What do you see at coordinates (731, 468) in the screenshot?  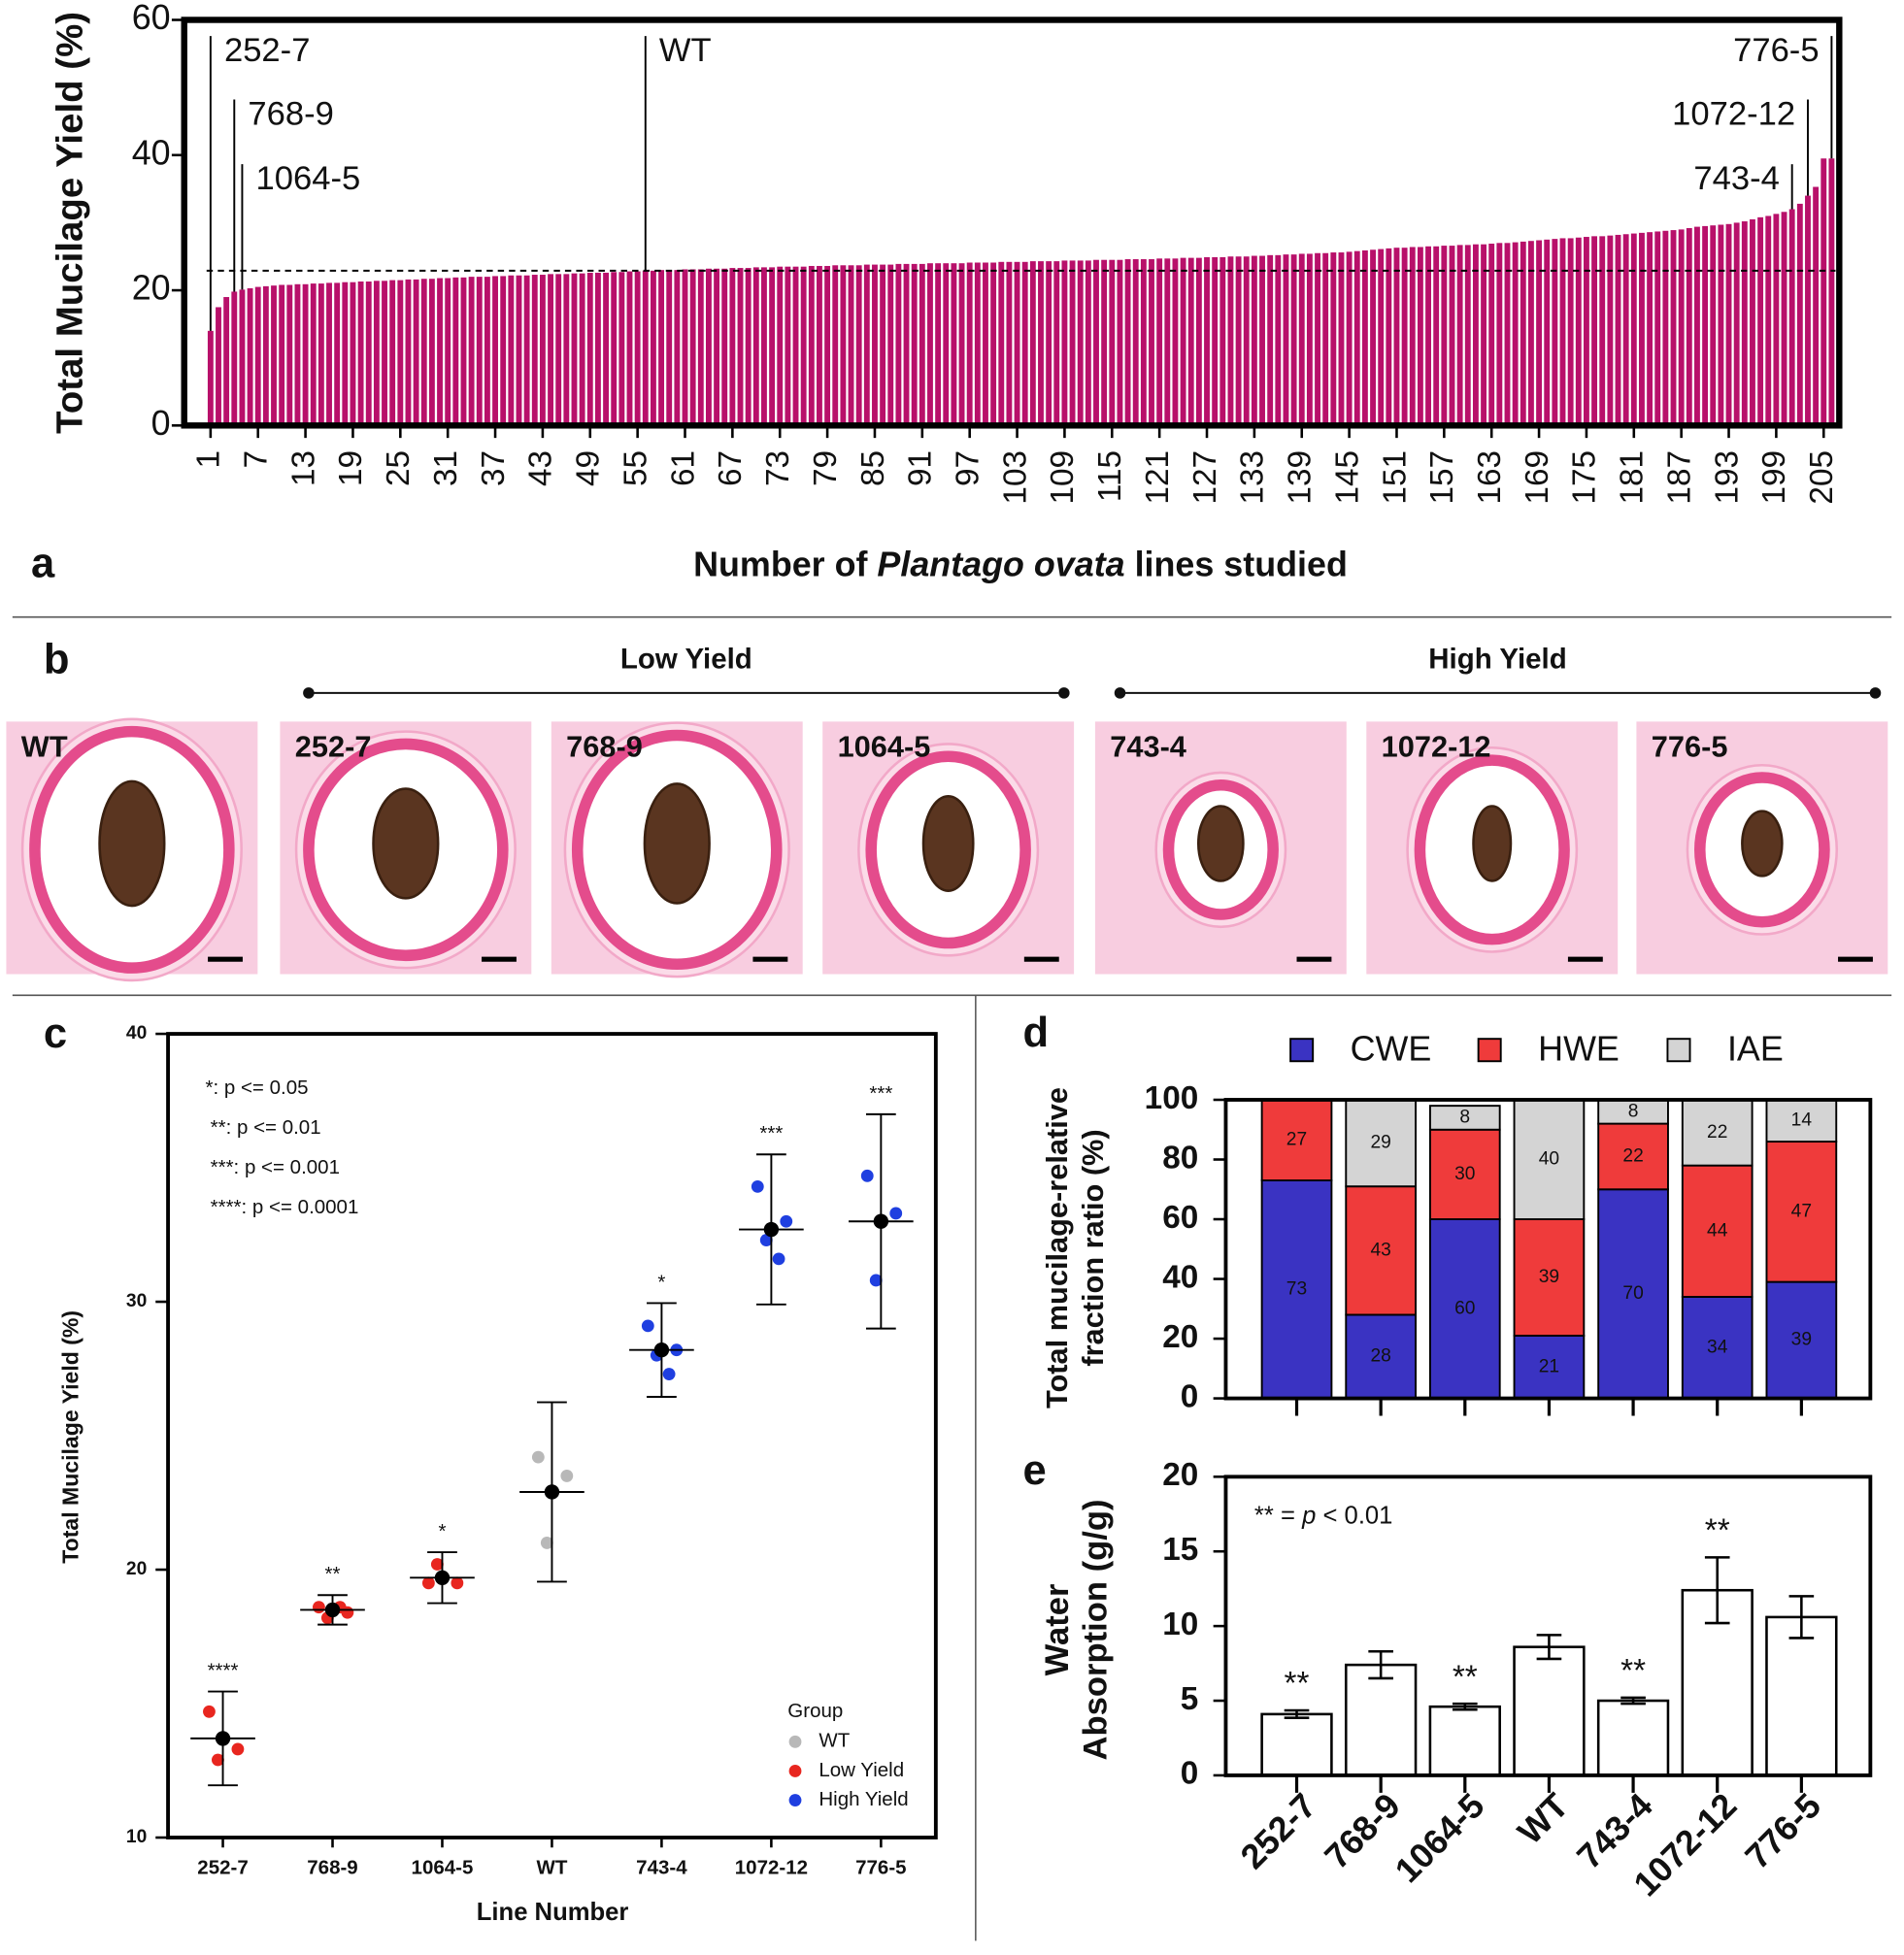 I see `x-tick-label: 67` at bounding box center [731, 468].